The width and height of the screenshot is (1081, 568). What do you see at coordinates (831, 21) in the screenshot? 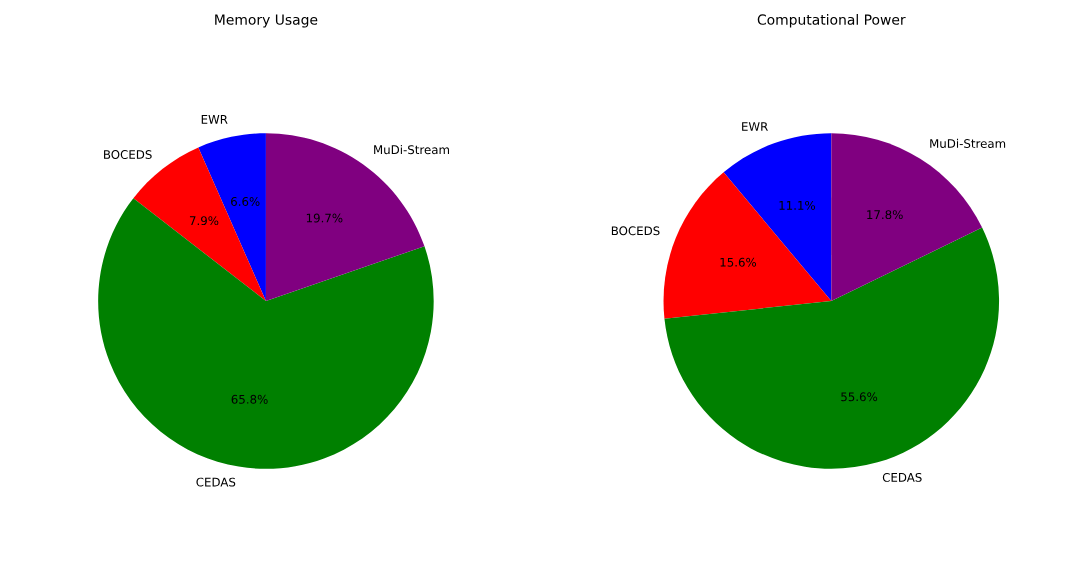
I see `chart-title: Computational Power` at bounding box center [831, 21].